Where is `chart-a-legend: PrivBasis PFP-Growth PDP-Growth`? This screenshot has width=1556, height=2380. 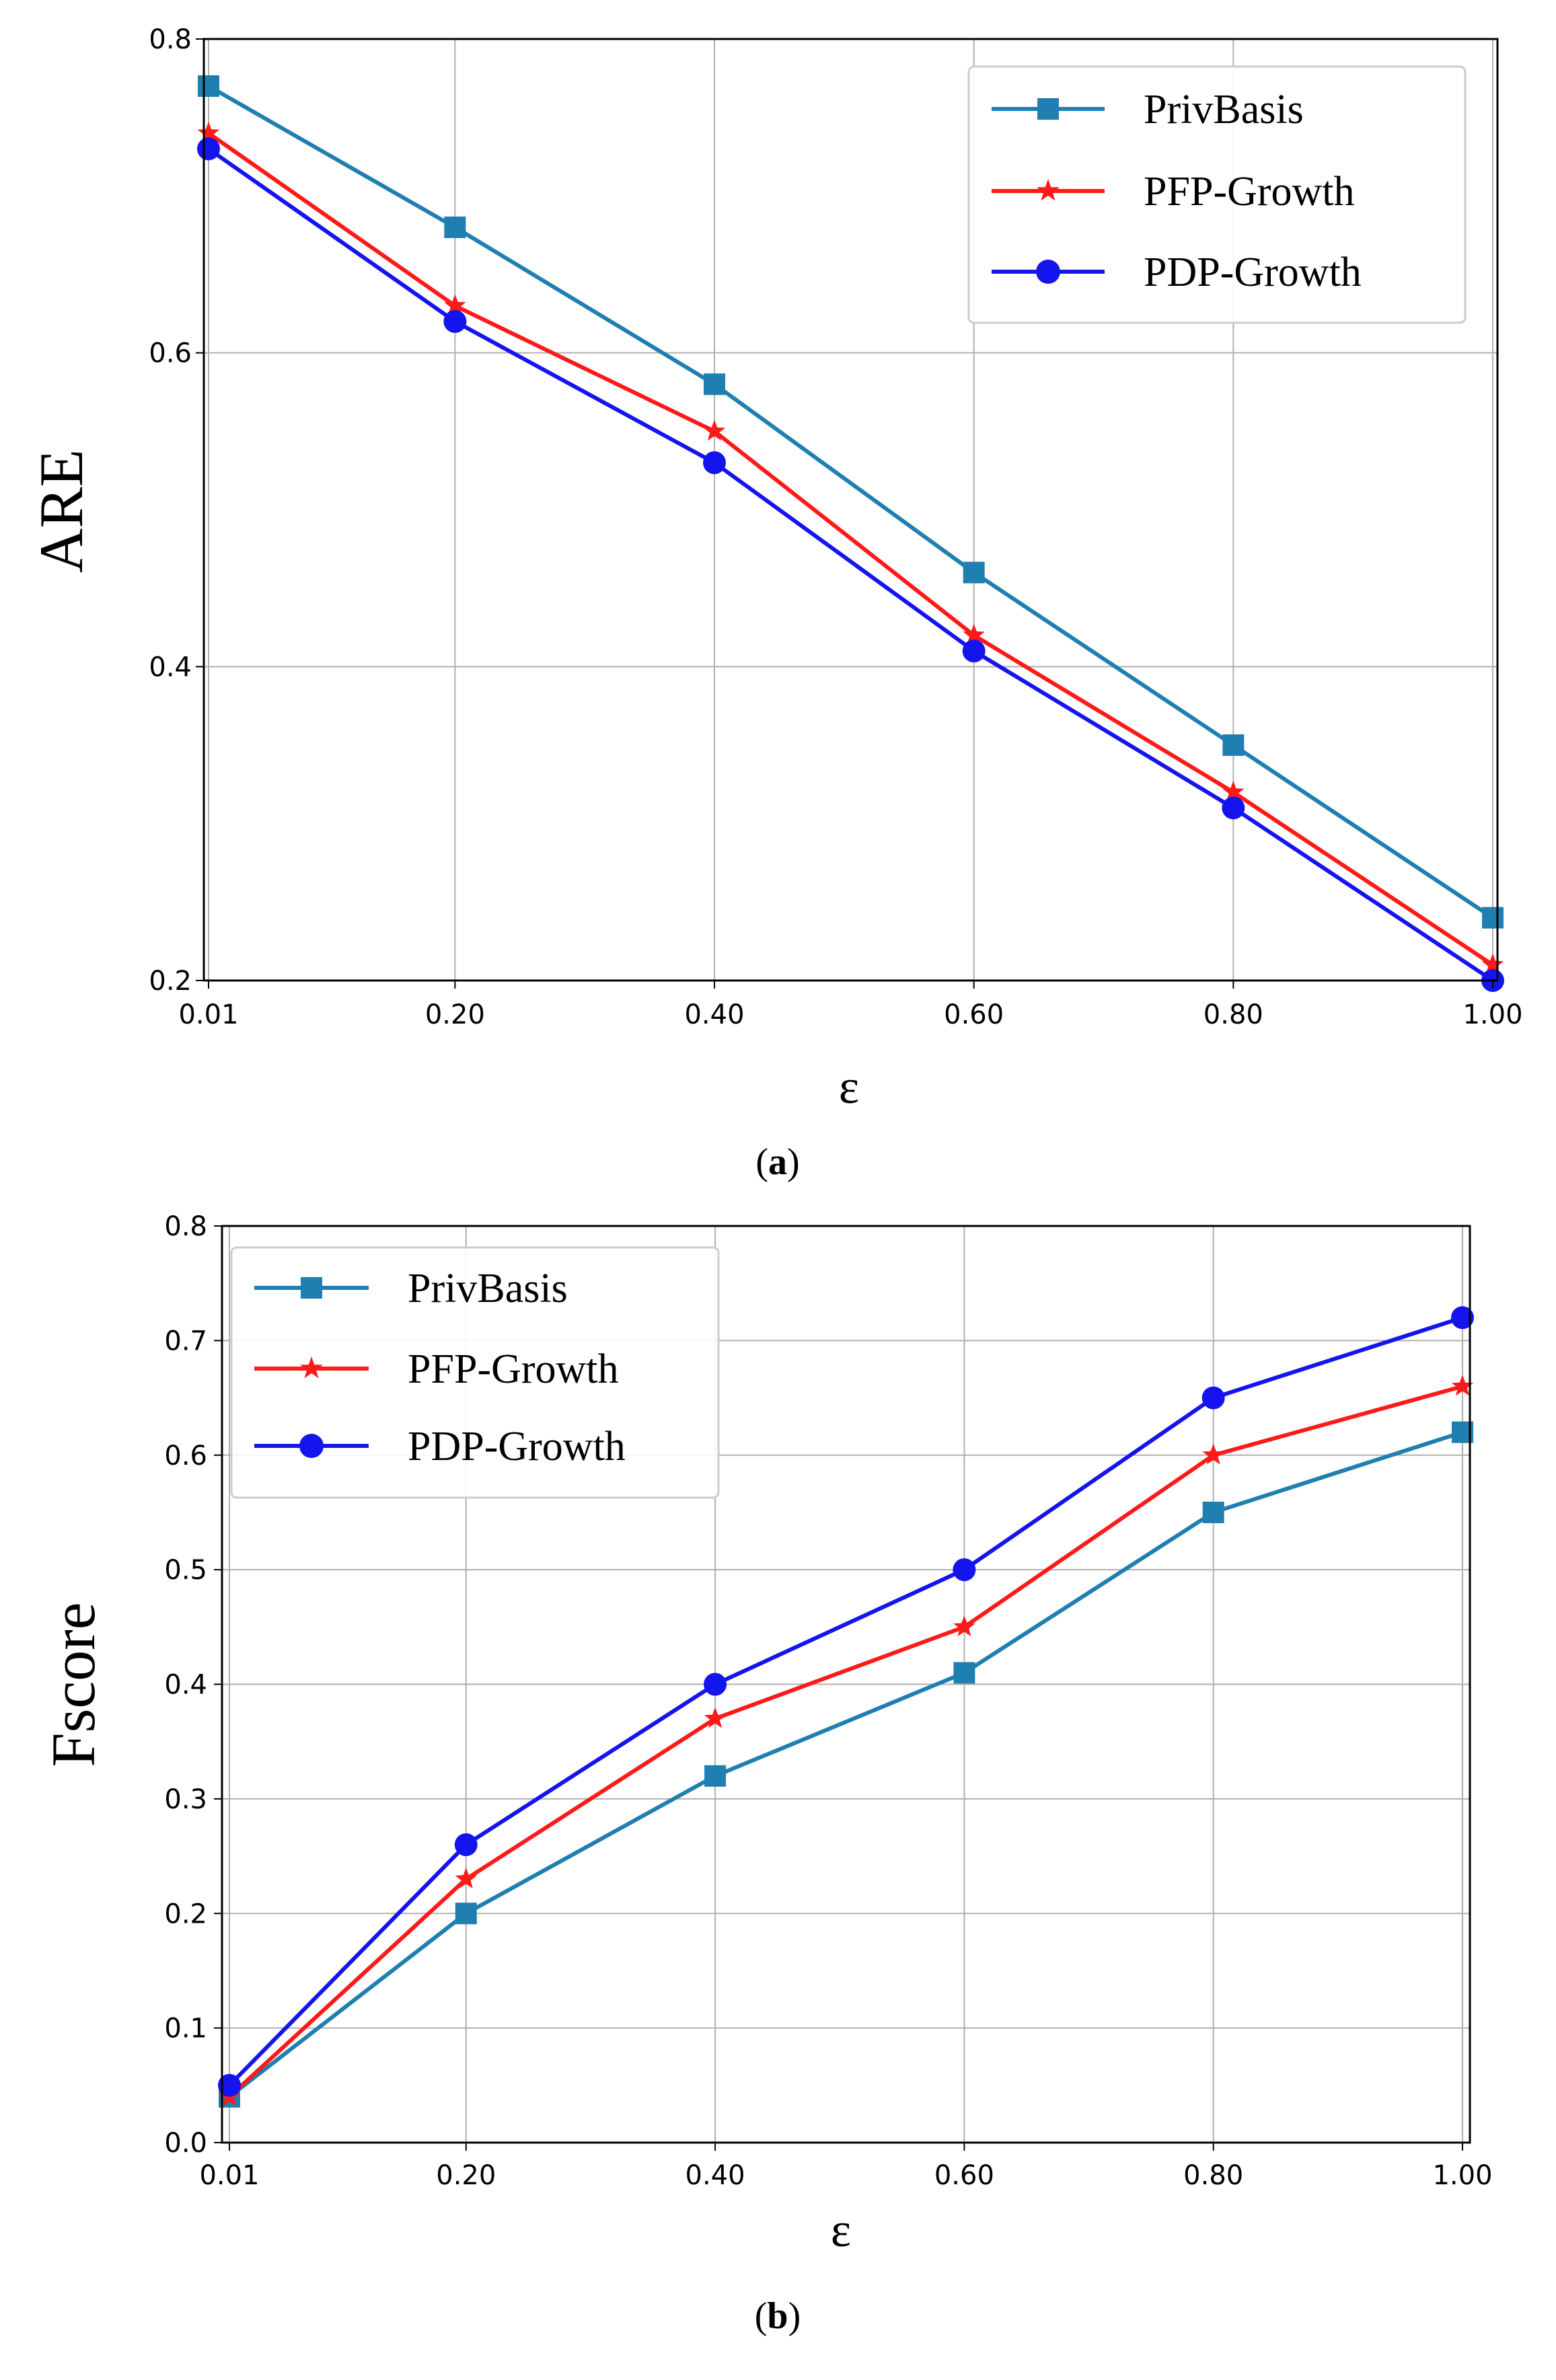 chart-a-legend: PrivBasis PFP-Growth PDP-Growth is located at coordinates (1217, 194).